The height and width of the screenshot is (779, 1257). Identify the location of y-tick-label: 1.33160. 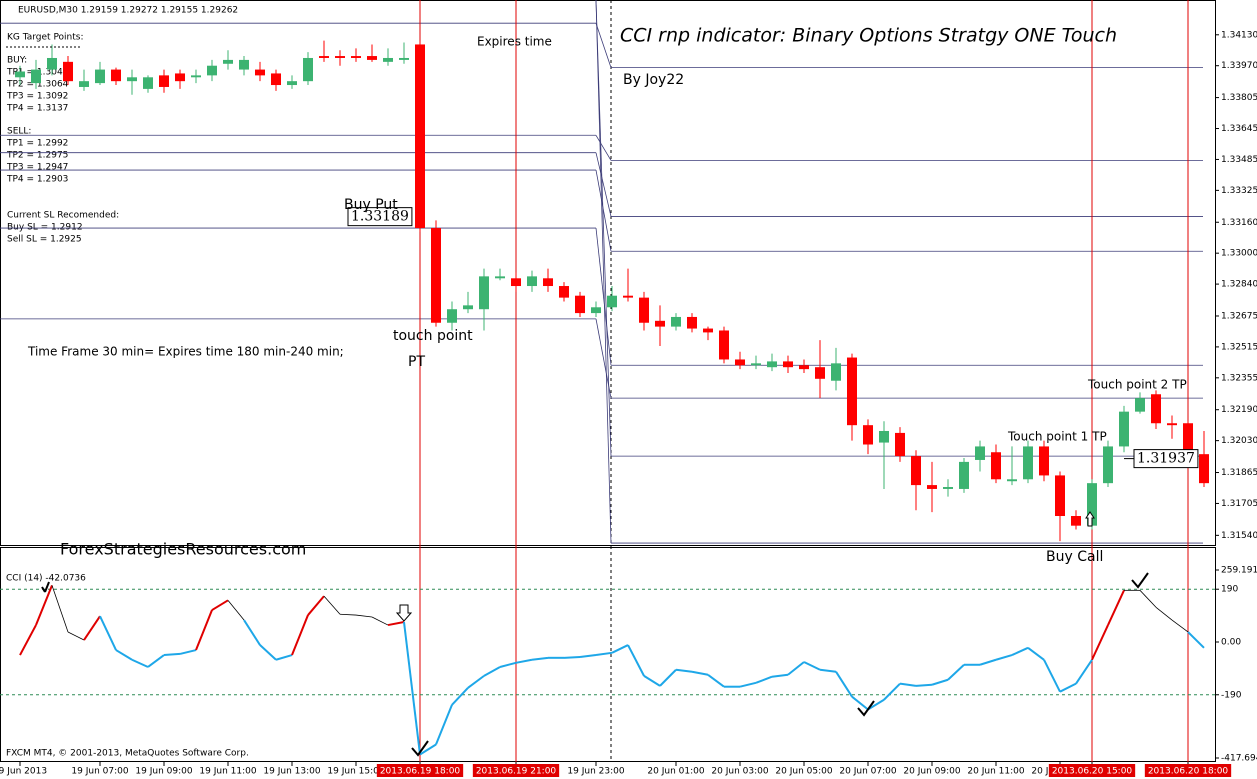
(1239, 223).